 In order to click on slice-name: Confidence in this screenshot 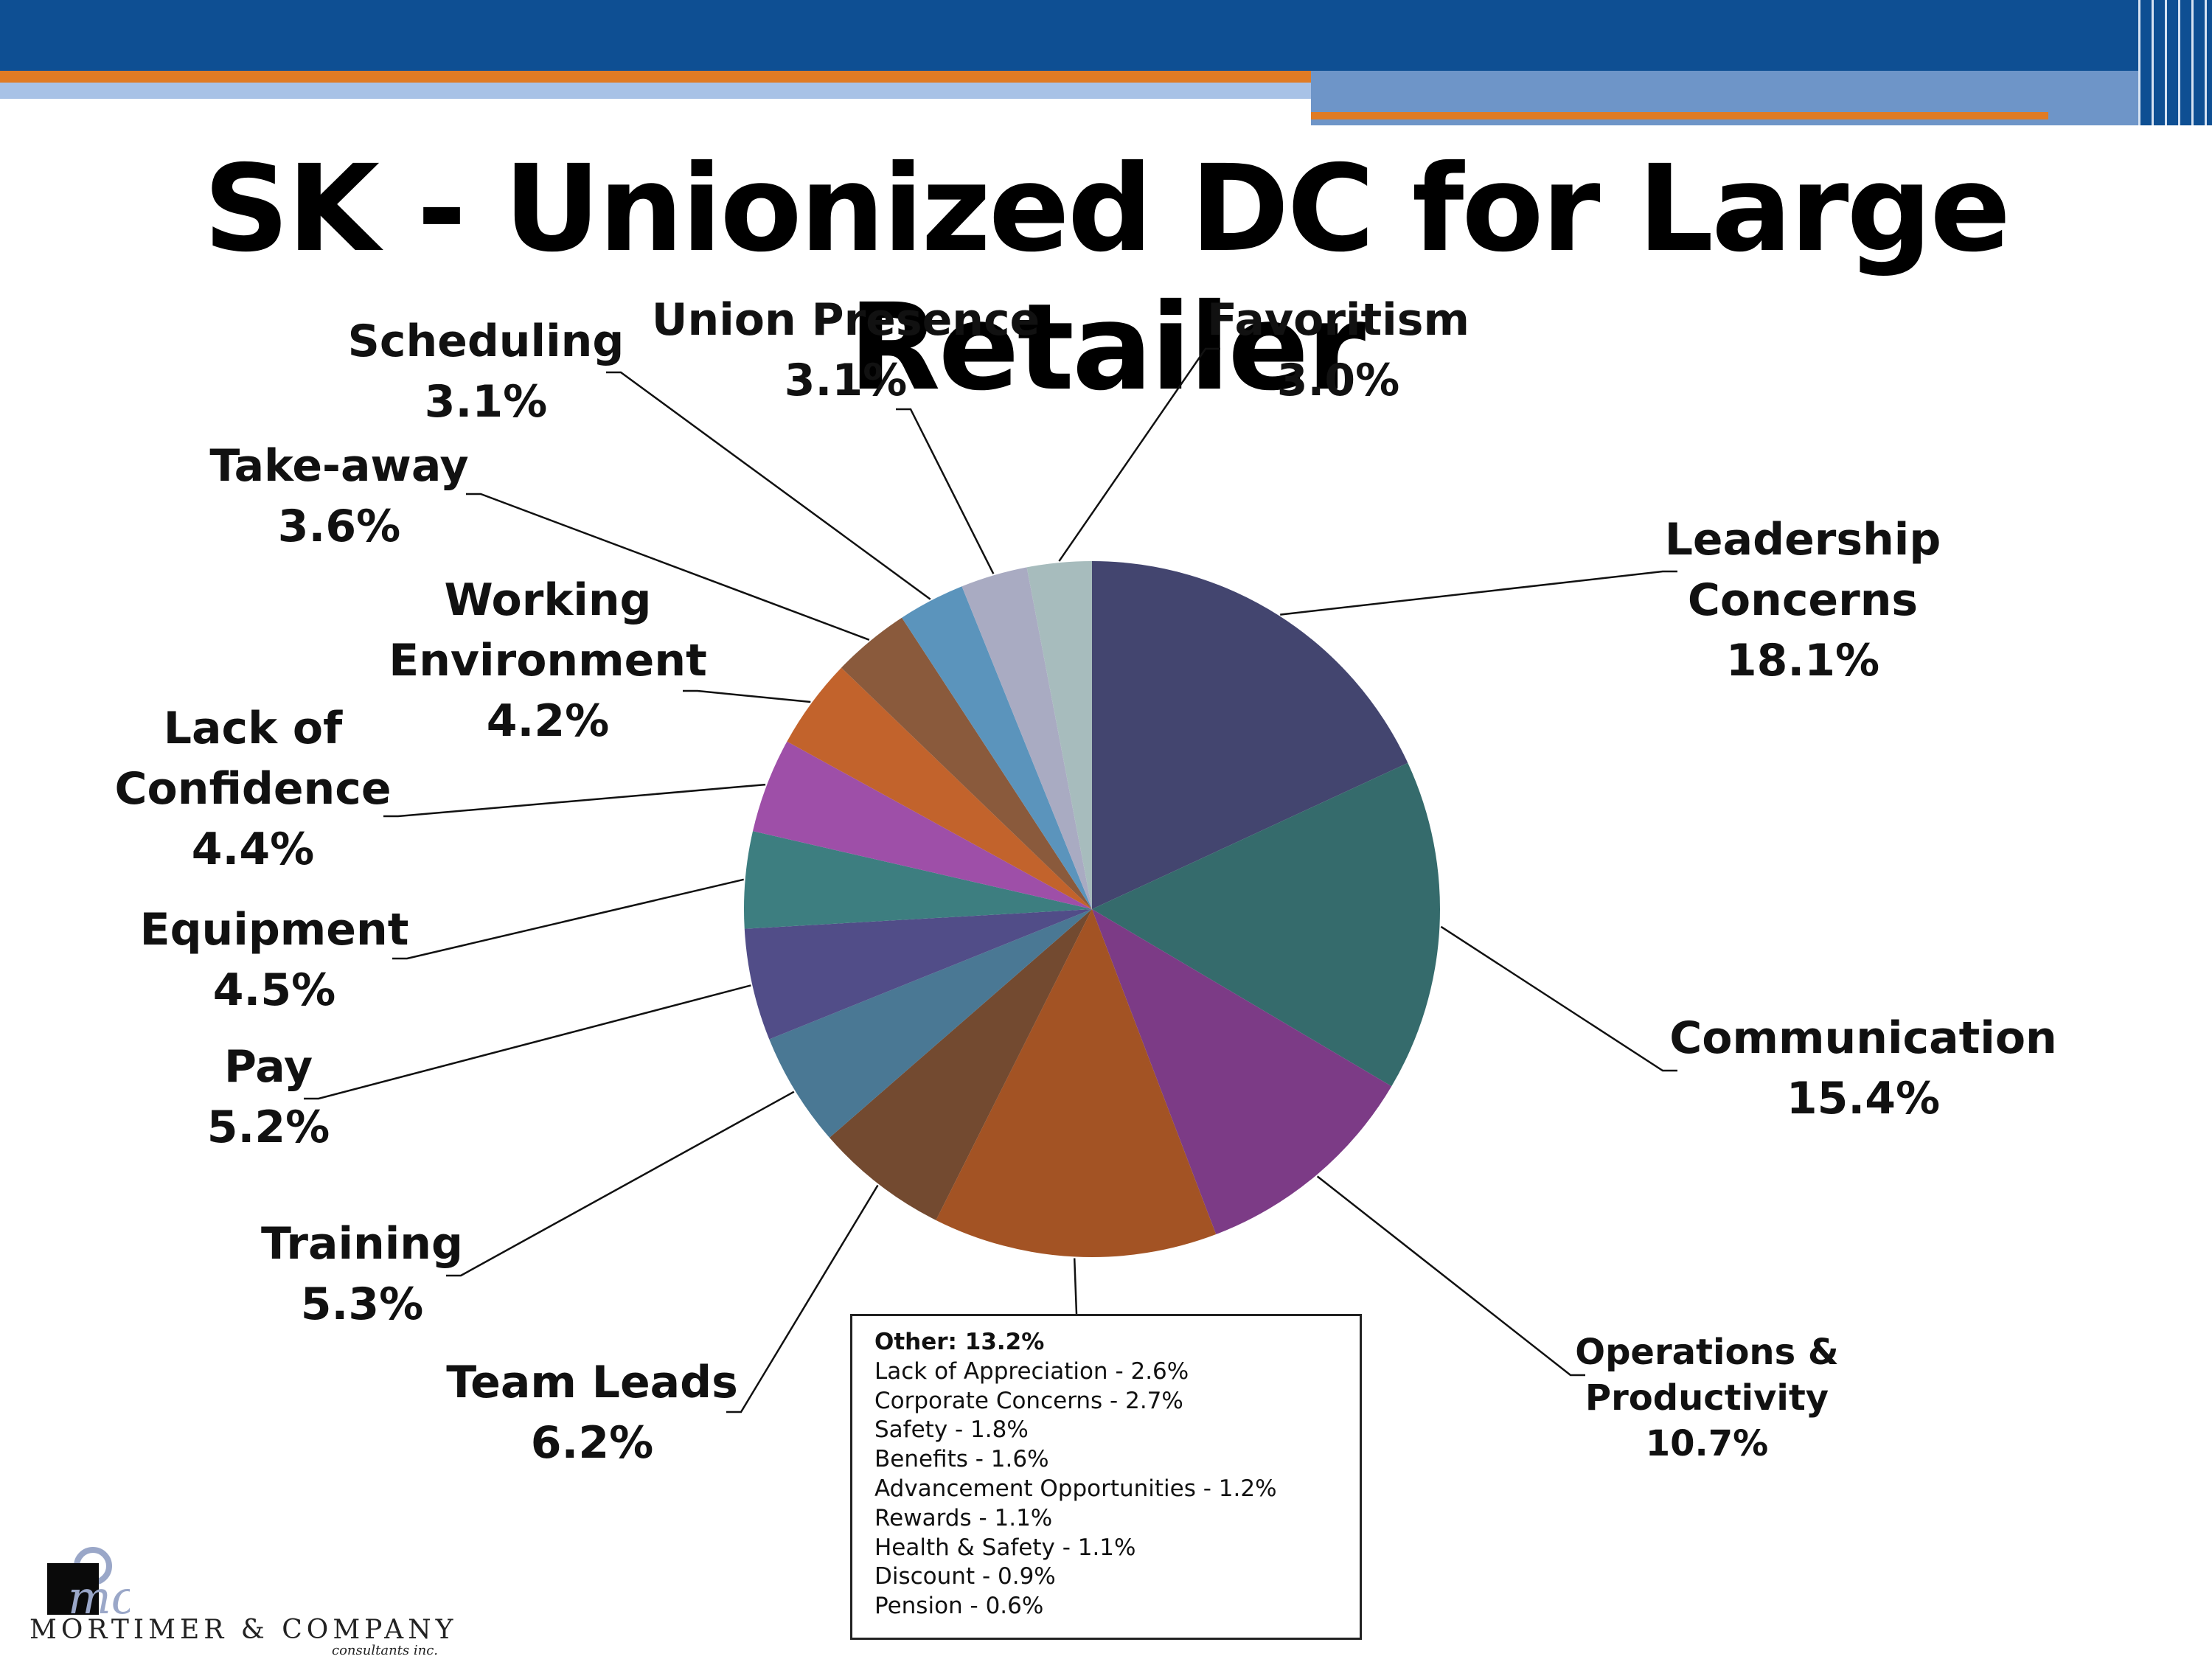, I will do `click(252, 789)`.